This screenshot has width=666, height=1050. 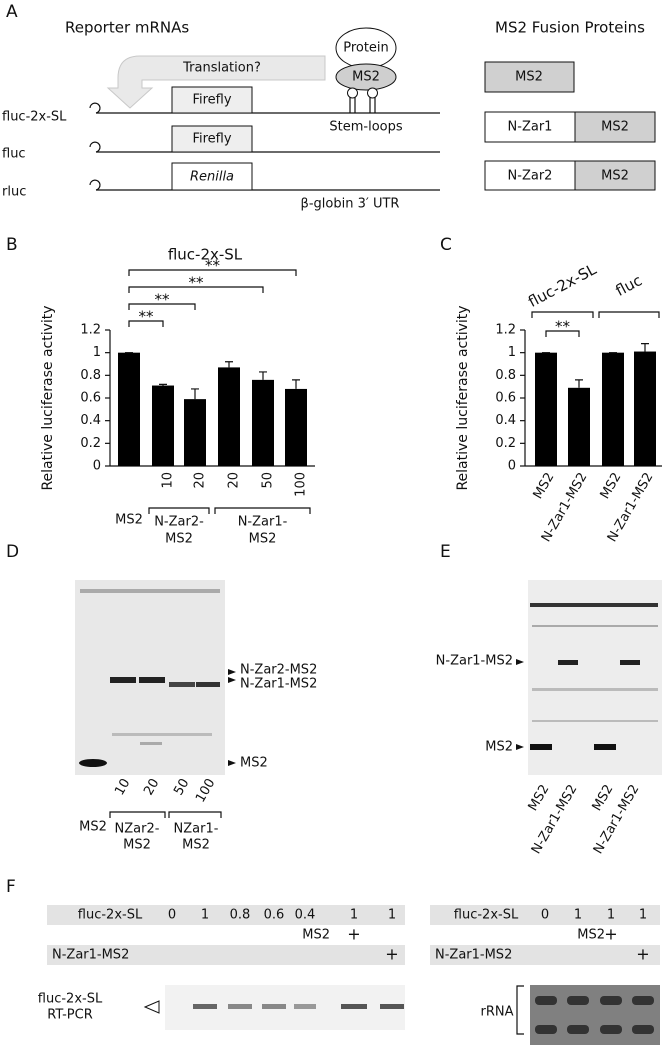 I want to click on group-label: NZar1-, so click(x=196, y=829).